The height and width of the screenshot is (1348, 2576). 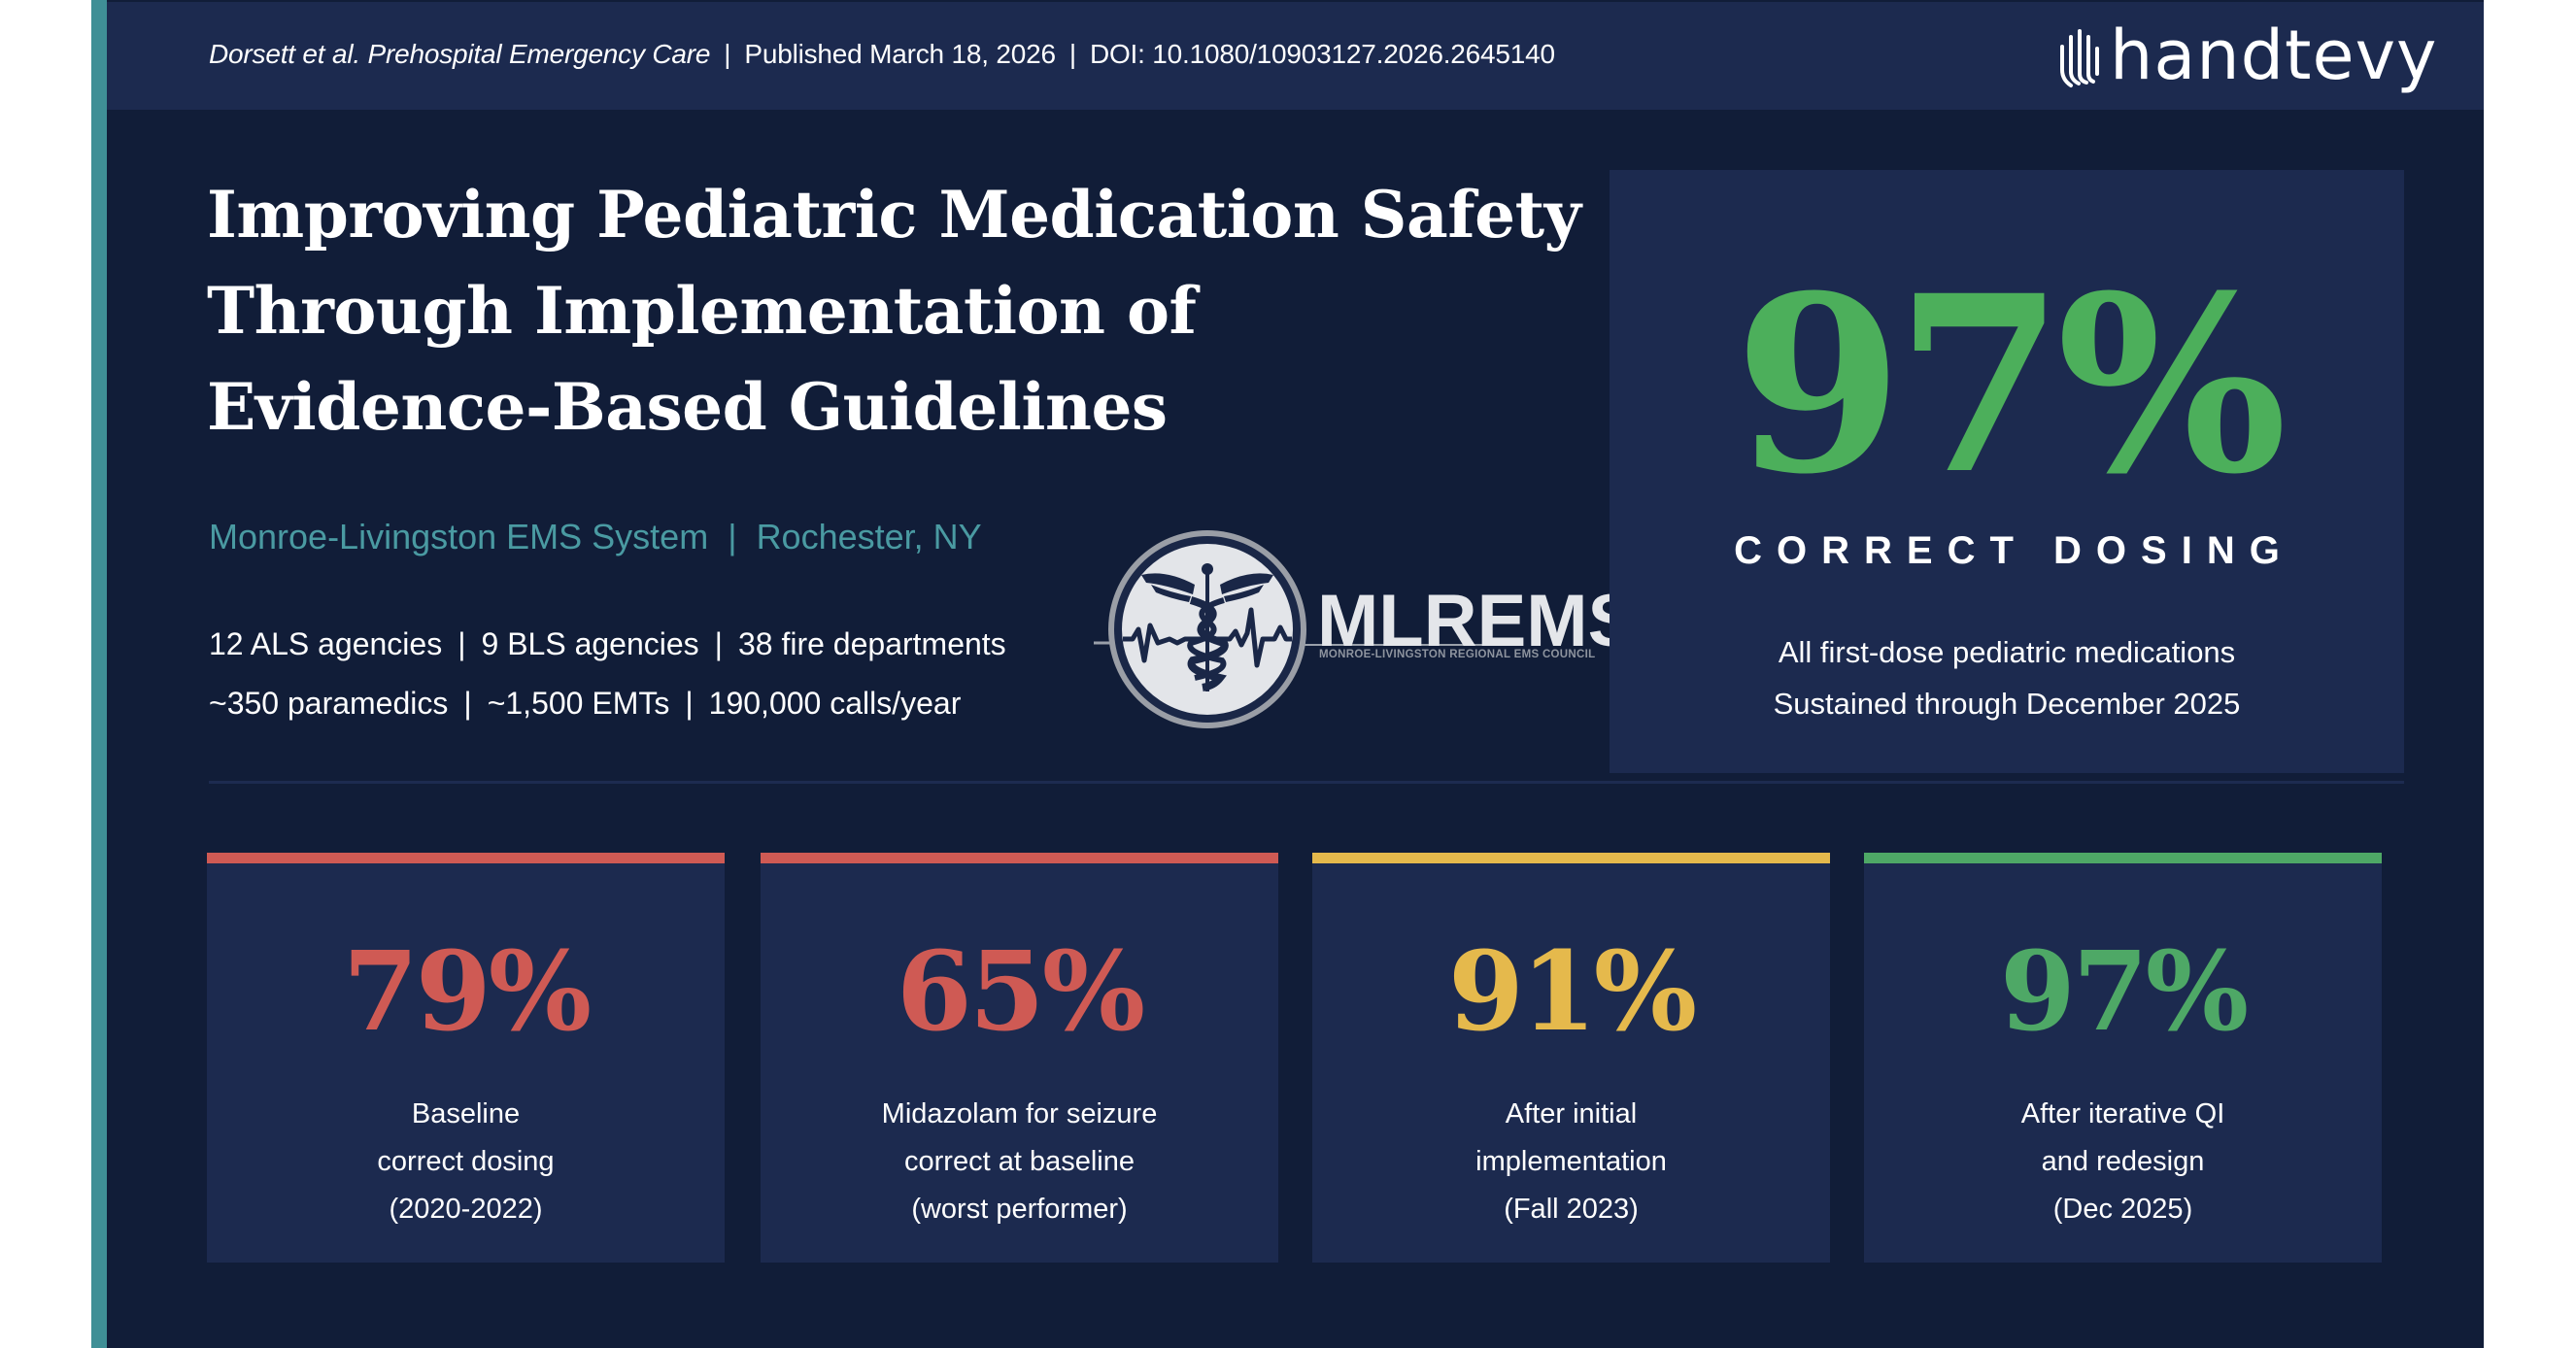 What do you see at coordinates (869, 536) in the screenshot?
I see `system-location: Rochester, NY` at bounding box center [869, 536].